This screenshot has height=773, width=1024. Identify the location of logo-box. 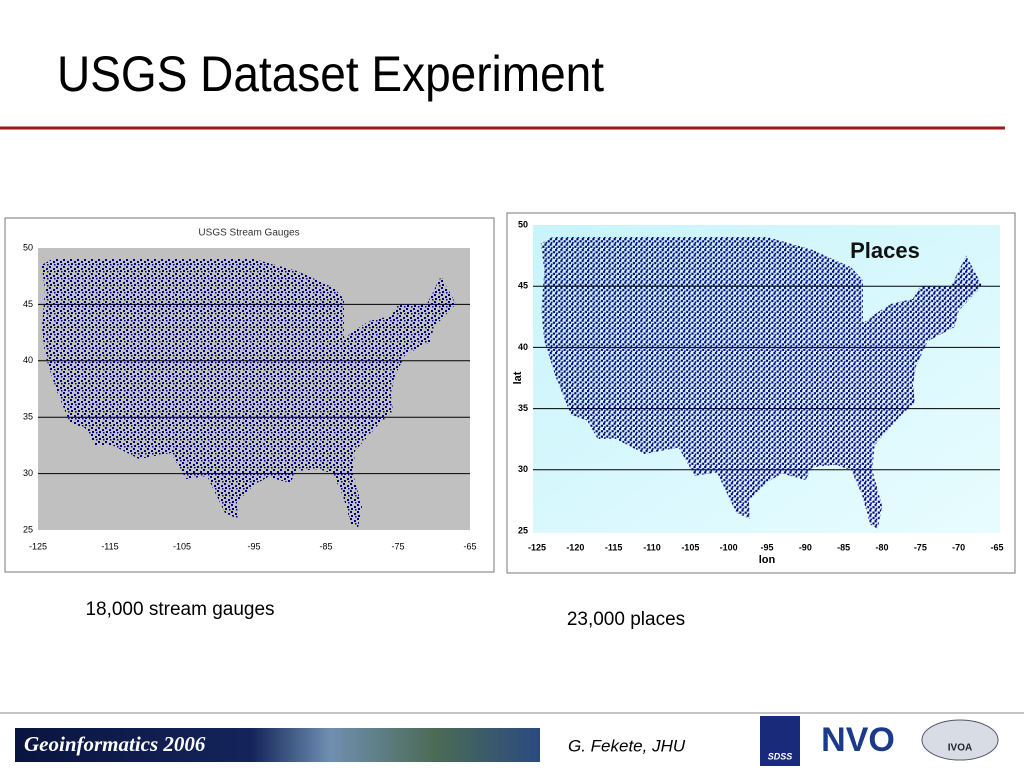
(780, 741).